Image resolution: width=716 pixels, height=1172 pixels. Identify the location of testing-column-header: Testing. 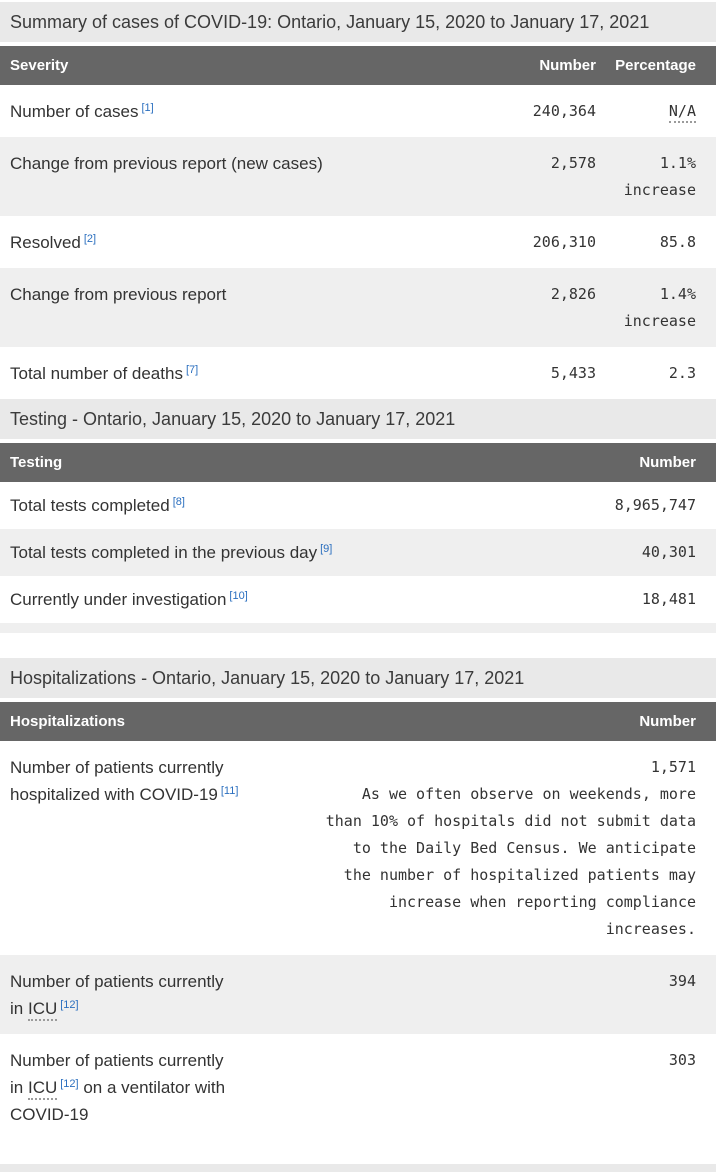
(36, 462).